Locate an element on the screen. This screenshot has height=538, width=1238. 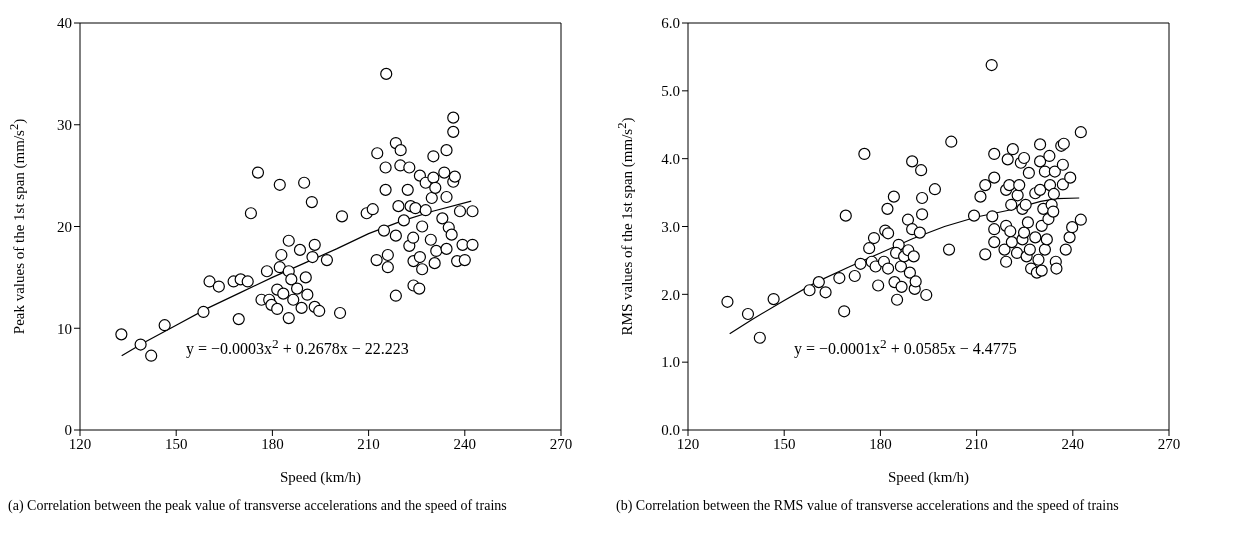
y-tick-label: 5.0 is located at coordinates (670, 91).